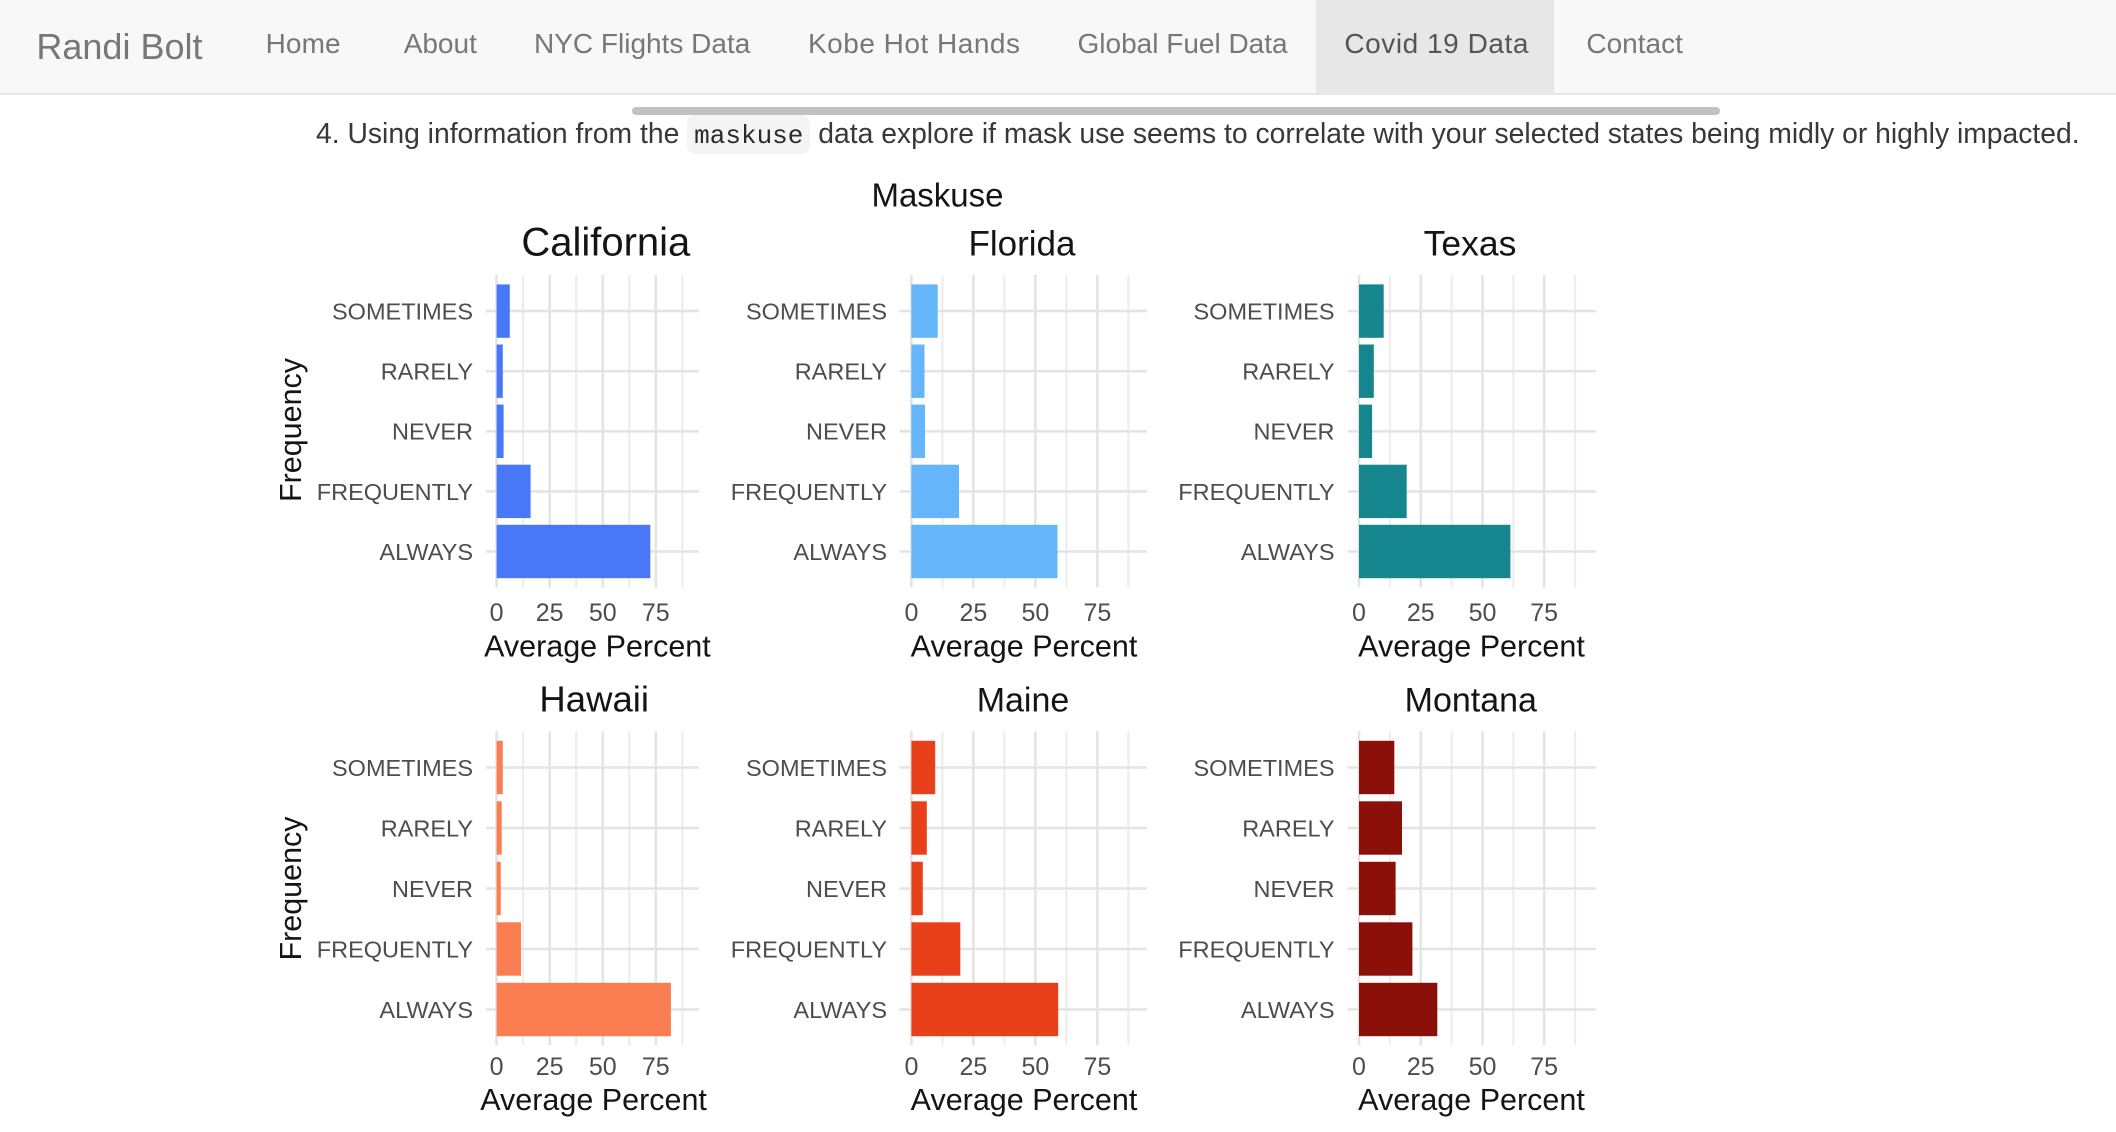  Describe the element at coordinates (1471, 701) in the screenshot. I see `svg-text: Montana` at that location.